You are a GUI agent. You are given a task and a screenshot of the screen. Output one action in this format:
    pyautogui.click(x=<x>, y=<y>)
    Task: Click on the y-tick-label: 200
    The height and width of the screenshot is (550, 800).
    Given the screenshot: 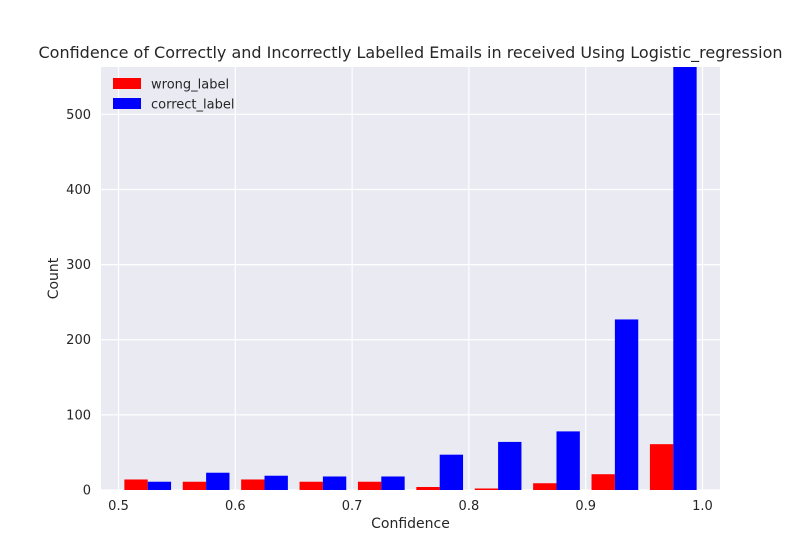 What is the action you would take?
    pyautogui.click(x=78, y=340)
    